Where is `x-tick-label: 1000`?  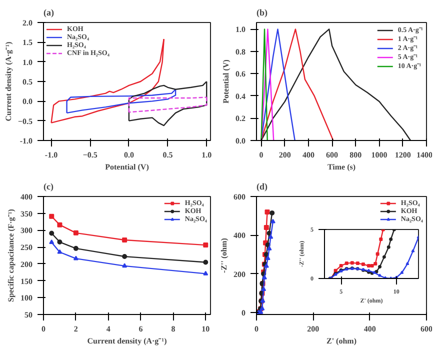 x-tick-label: 1000 is located at coordinates (379, 155).